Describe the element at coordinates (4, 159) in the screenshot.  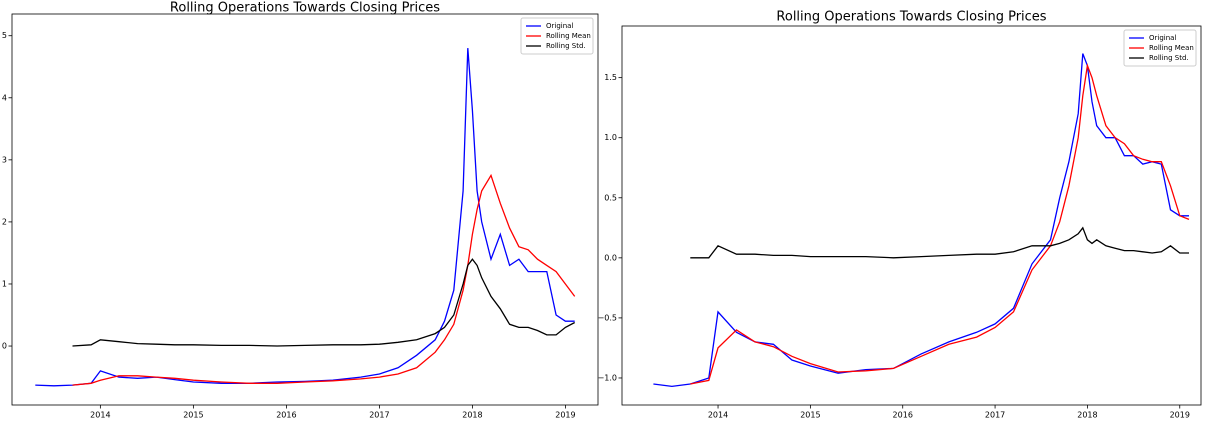
I see `y-tick-label: 3` at that location.